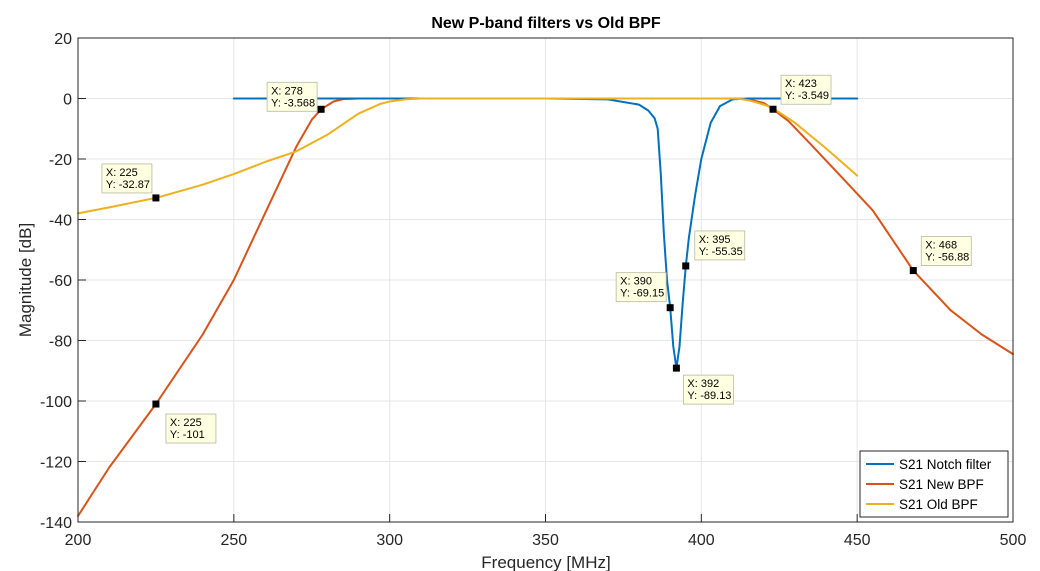  Describe the element at coordinates (941, 246) in the screenshot. I see `data-tip-text: X: 468` at that location.